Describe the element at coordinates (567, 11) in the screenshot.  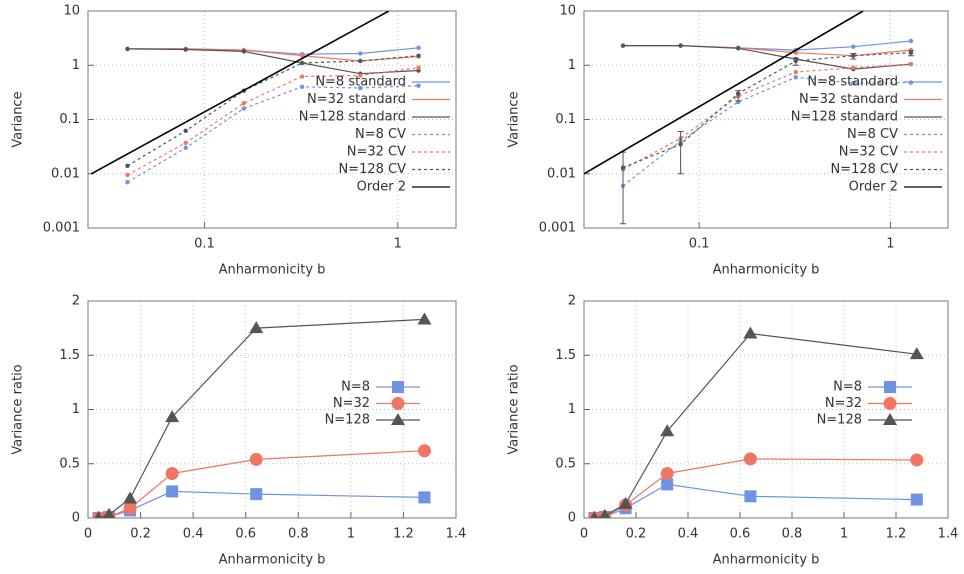
I see `y-tick-label: 10` at that location.